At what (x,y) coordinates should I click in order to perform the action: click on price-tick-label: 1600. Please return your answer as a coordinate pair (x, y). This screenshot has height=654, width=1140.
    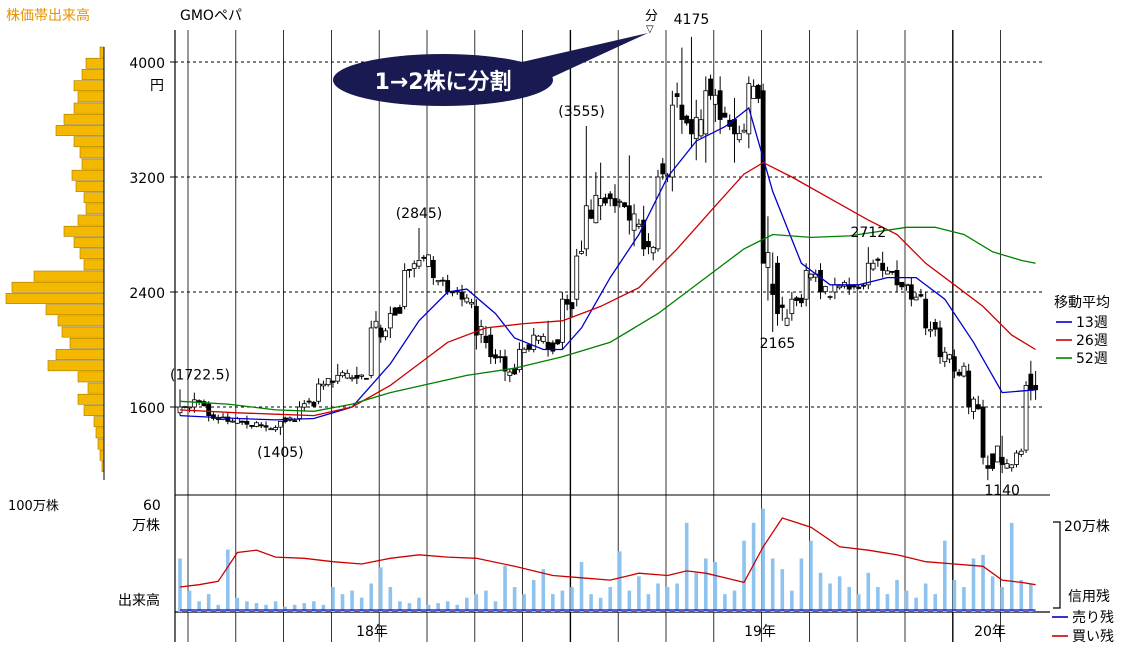
    Looking at the image, I should click on (147, 409).